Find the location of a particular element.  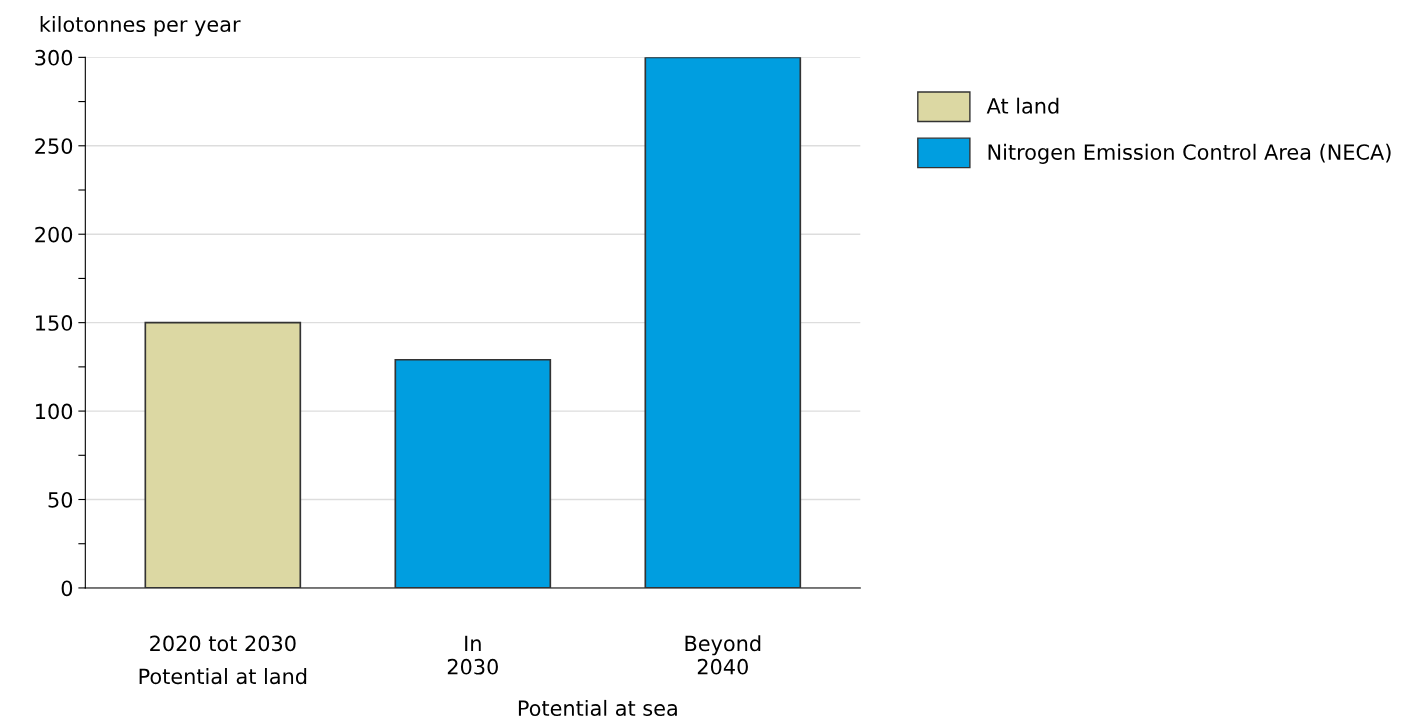

x-tick-label: 2020 tot 2030 is located at coordinates (223, 643).